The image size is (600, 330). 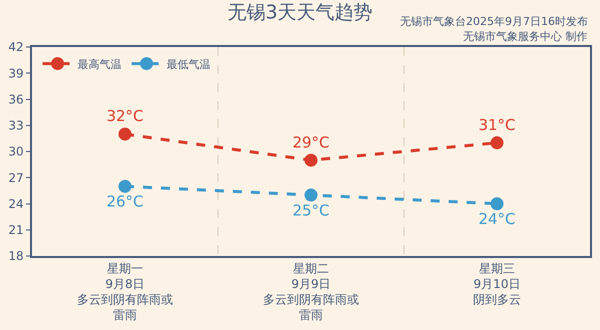 I want to click on x-tick-label: 星期二 9月9日多云到阴有阵雨或雷雨, so click(x=311, y=291).